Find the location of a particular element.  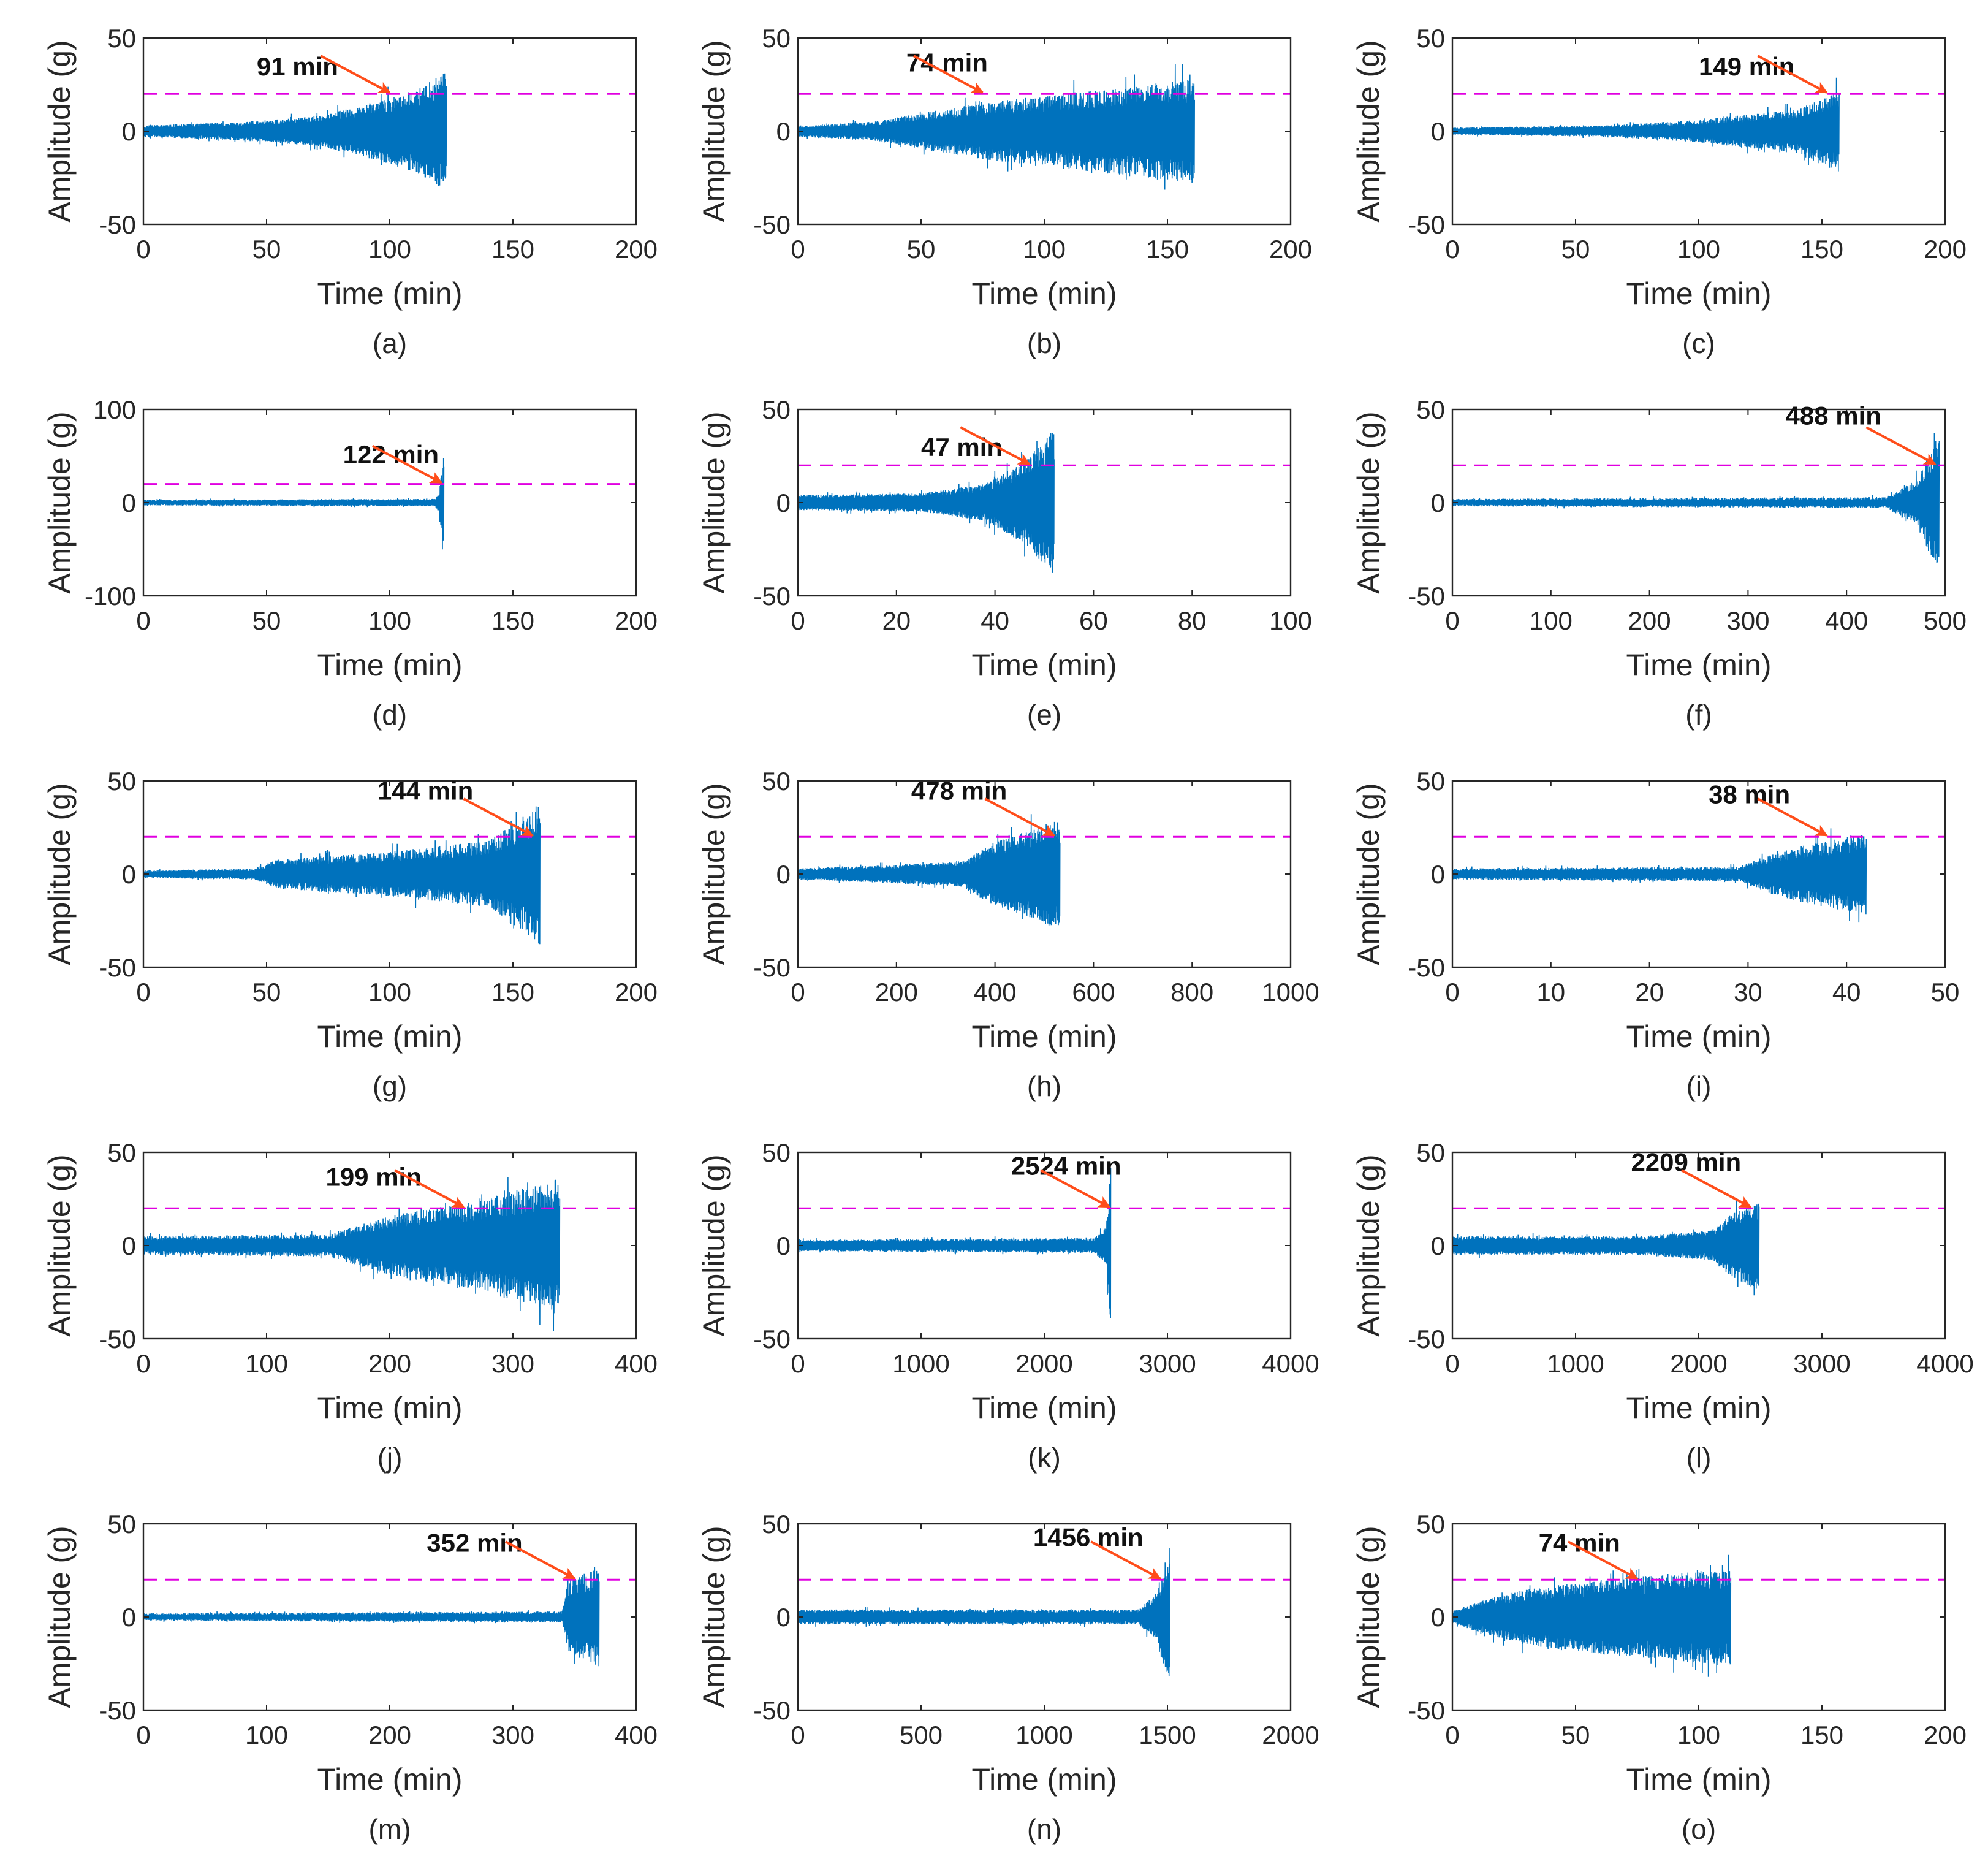

annotation-label: 478 min is located at coordinates (959, 791).